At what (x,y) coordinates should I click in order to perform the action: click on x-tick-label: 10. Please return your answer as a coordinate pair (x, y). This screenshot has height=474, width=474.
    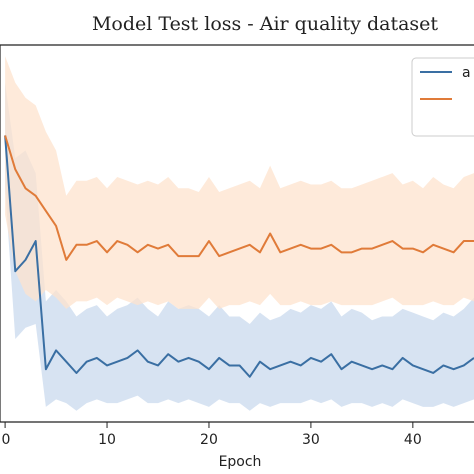
    Looking at the image, I should click on (107, 440).